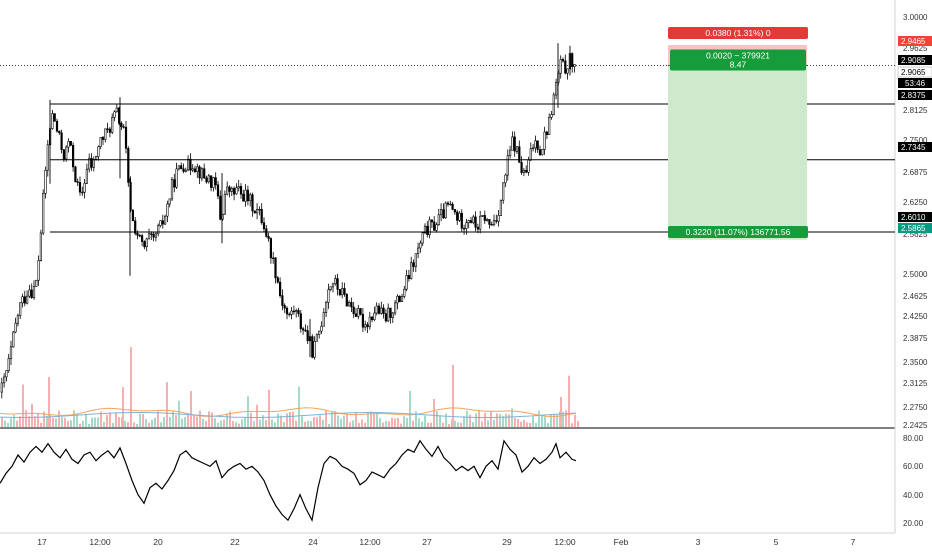 This screenshot has height=555, width=932. Describe the element at coordinates (313, 542) in the screenshot. I see `x-tick-label: 24` at that location.